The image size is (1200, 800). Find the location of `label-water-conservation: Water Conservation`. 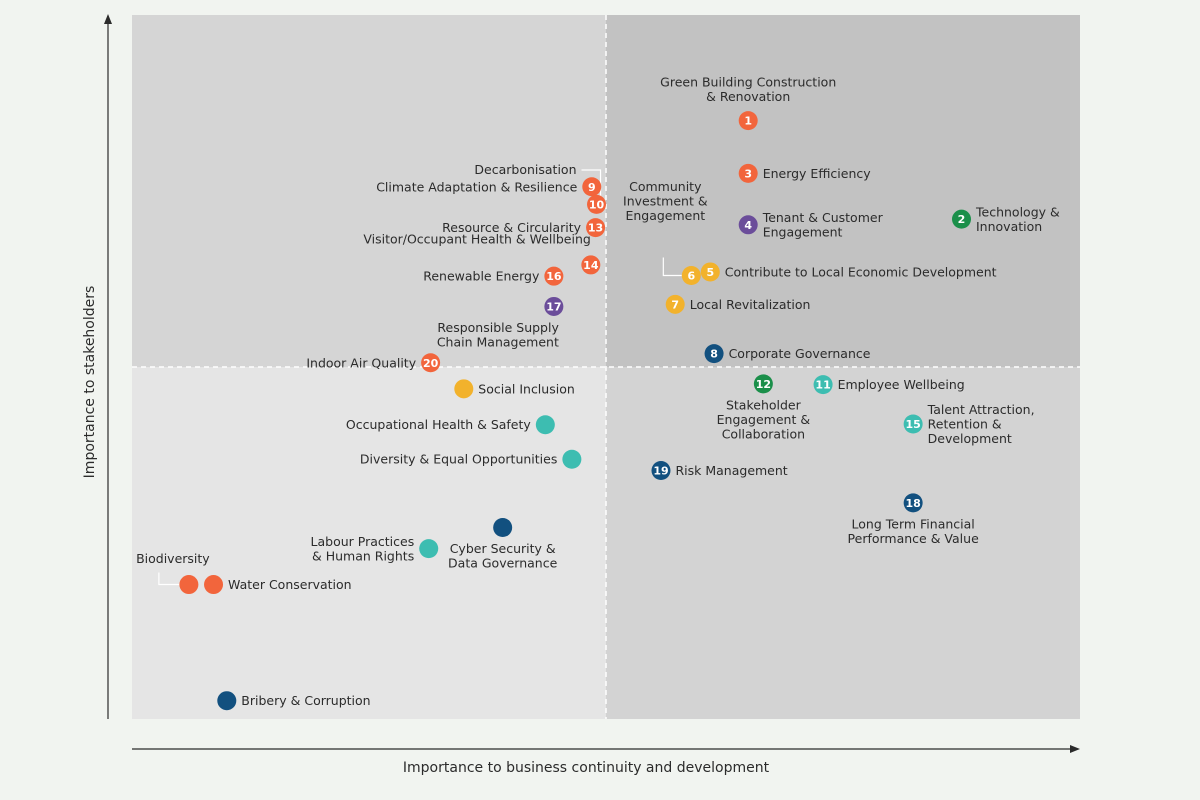

label-water-conservation: Water Conservation is located at coordinates (290, 584).